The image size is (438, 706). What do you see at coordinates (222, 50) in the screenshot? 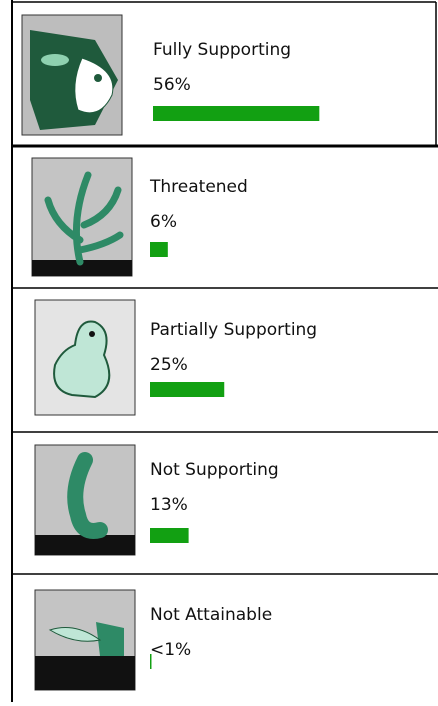
I see `category-label: Fully Supporting` at bounding box center [222, 50].